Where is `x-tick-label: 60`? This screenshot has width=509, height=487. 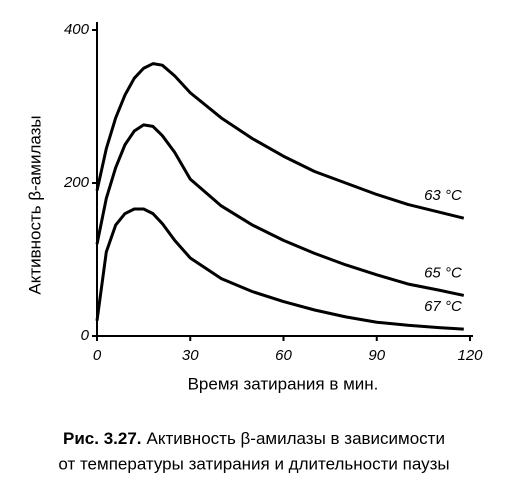 x-tick-label: 60 is located at coordinates (283, 355).